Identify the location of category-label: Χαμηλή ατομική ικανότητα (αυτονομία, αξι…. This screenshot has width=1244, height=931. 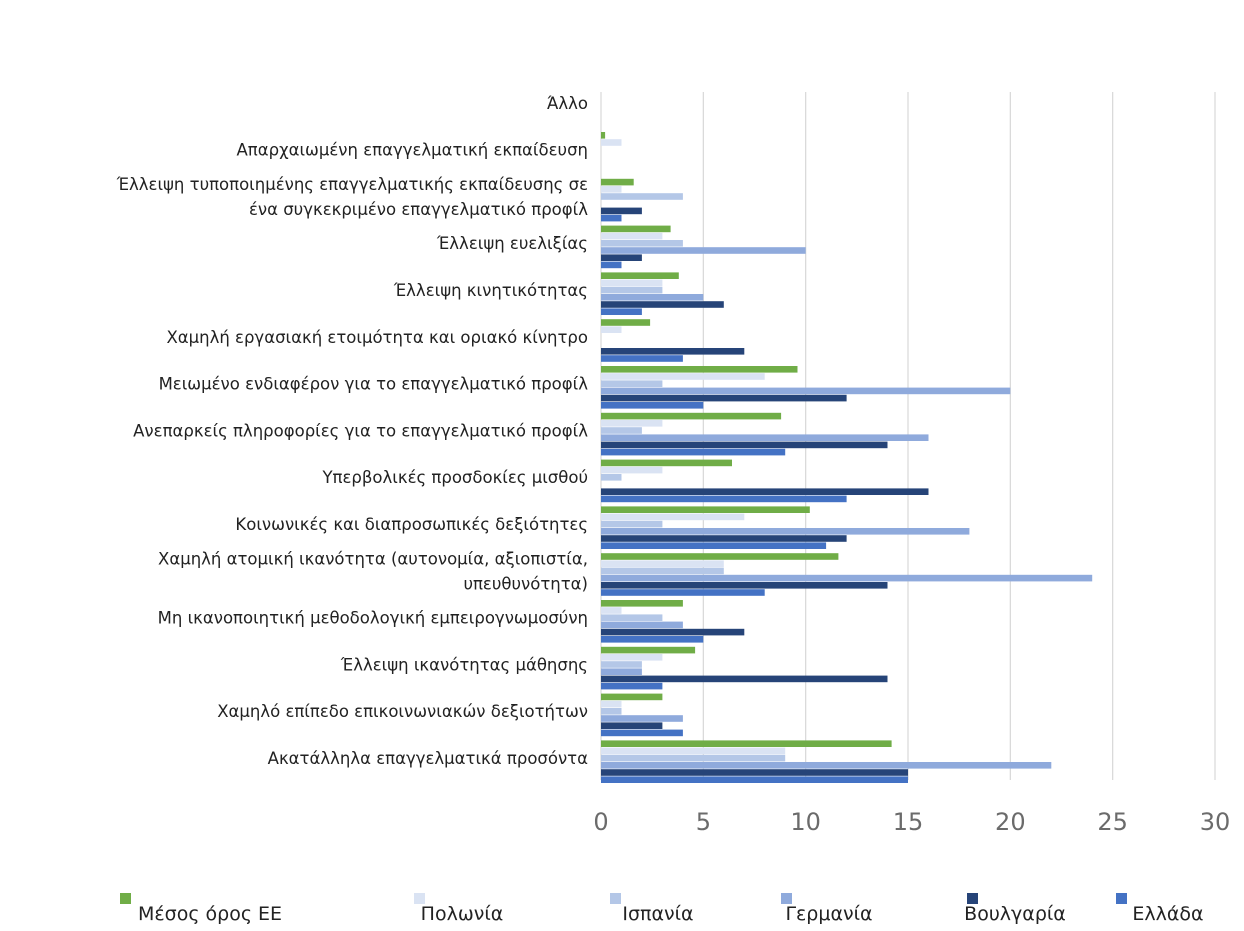
(373, 558).